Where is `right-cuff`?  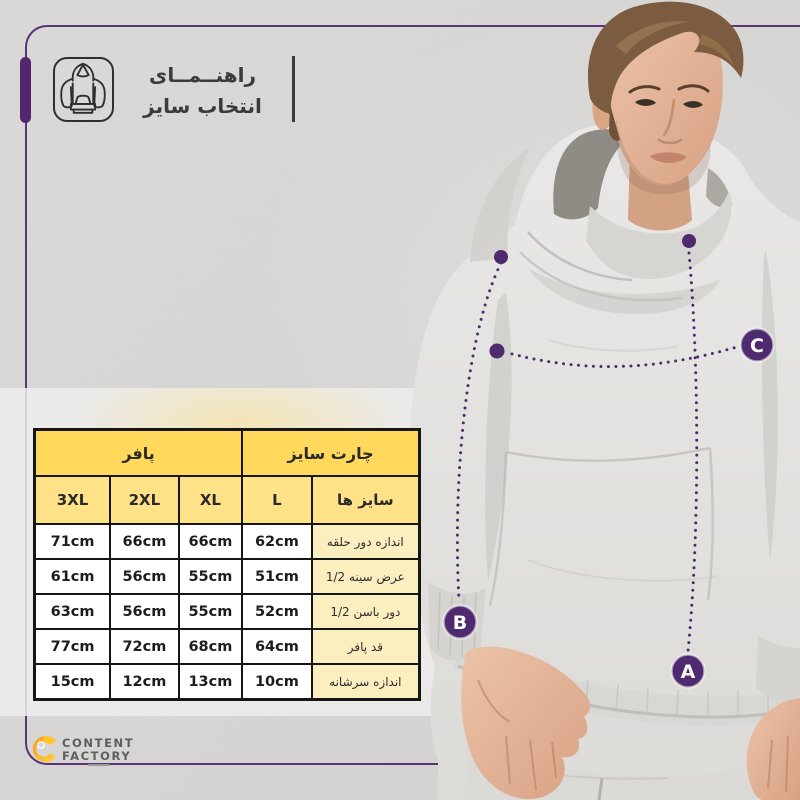
right-cuff is located at coordinates (778, 671).